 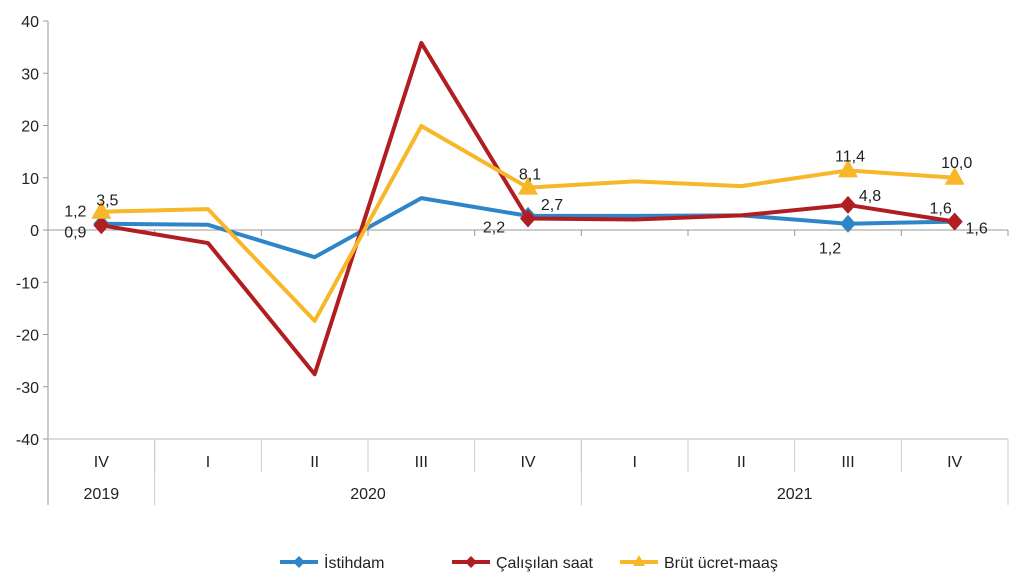 What do you see at coordinates (27, 336) in the screenshot?
I see `y-tick-label: -20` at bounding box center [27, 336].